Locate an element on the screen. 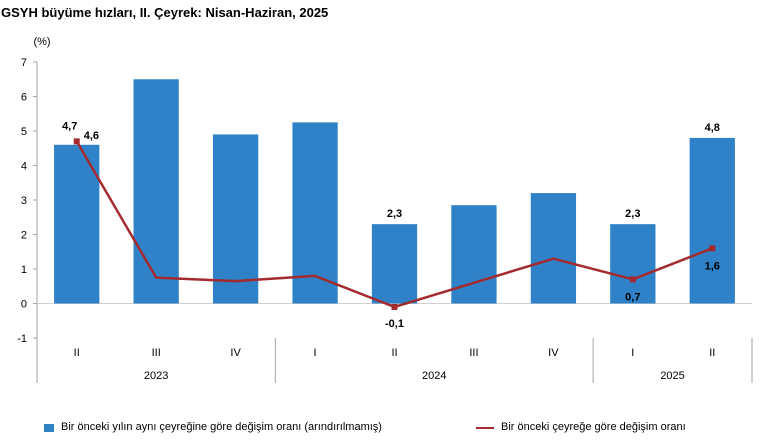 The image size is (768, 442). bar-value-label: 4,6 is located at coordinates (91, 136).